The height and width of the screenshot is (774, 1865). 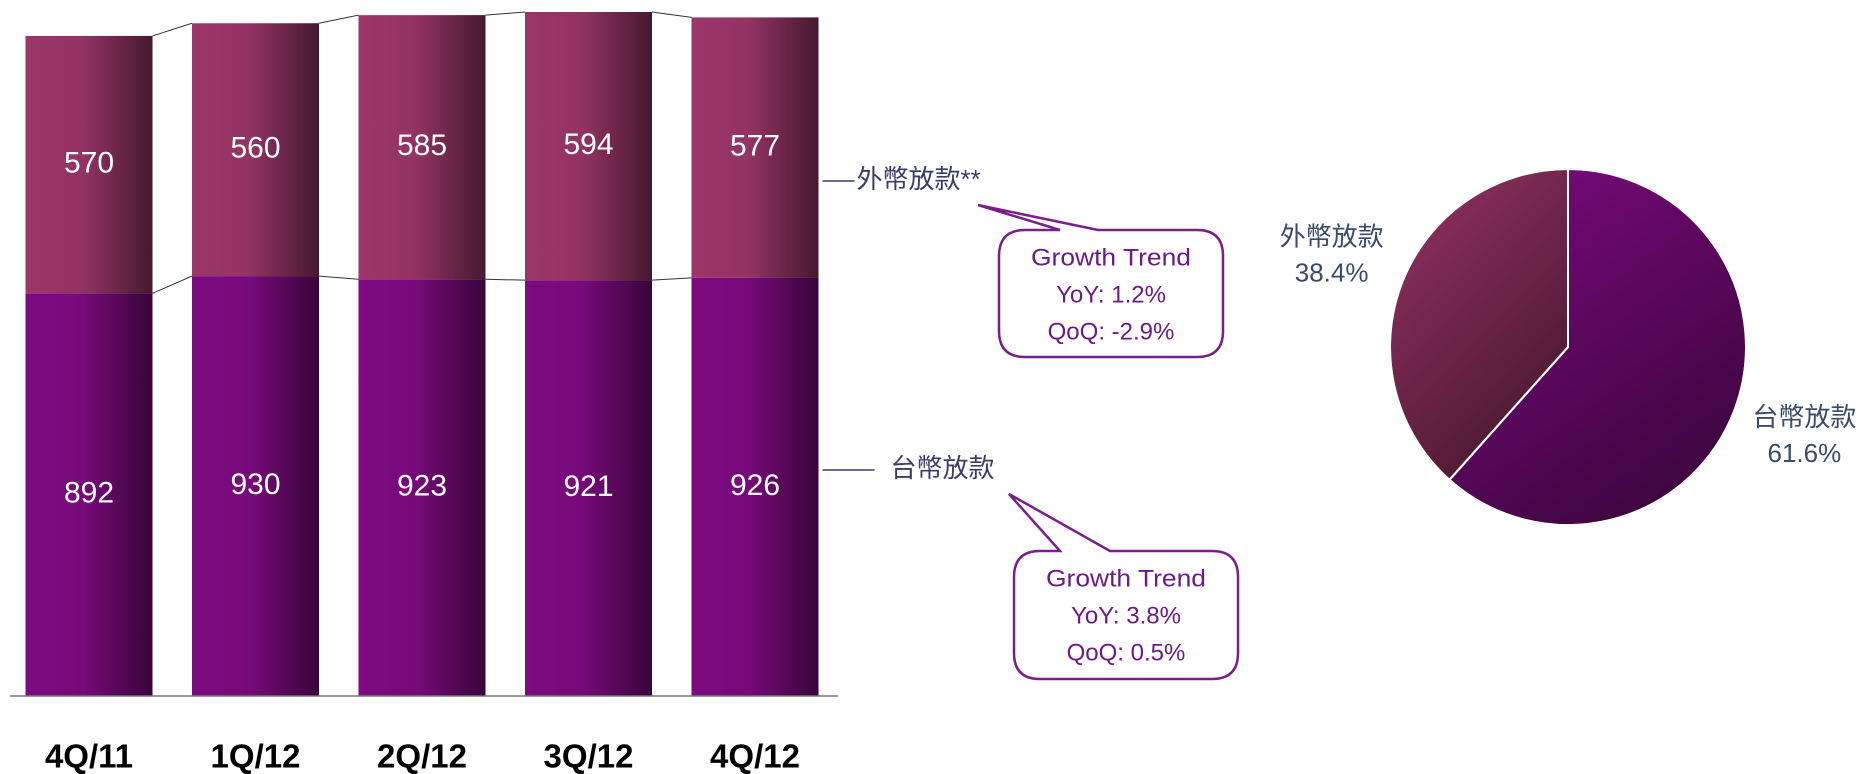 I want to click on callout-text: YoY: 1.2%, so click(x=1111, y=294).